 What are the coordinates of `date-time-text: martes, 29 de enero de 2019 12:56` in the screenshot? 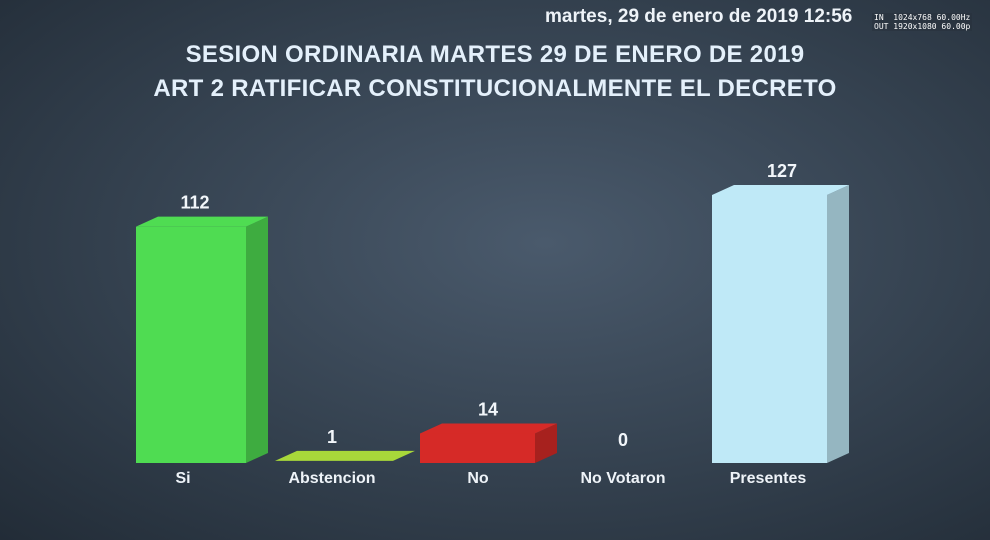 It's located at (699, 16).